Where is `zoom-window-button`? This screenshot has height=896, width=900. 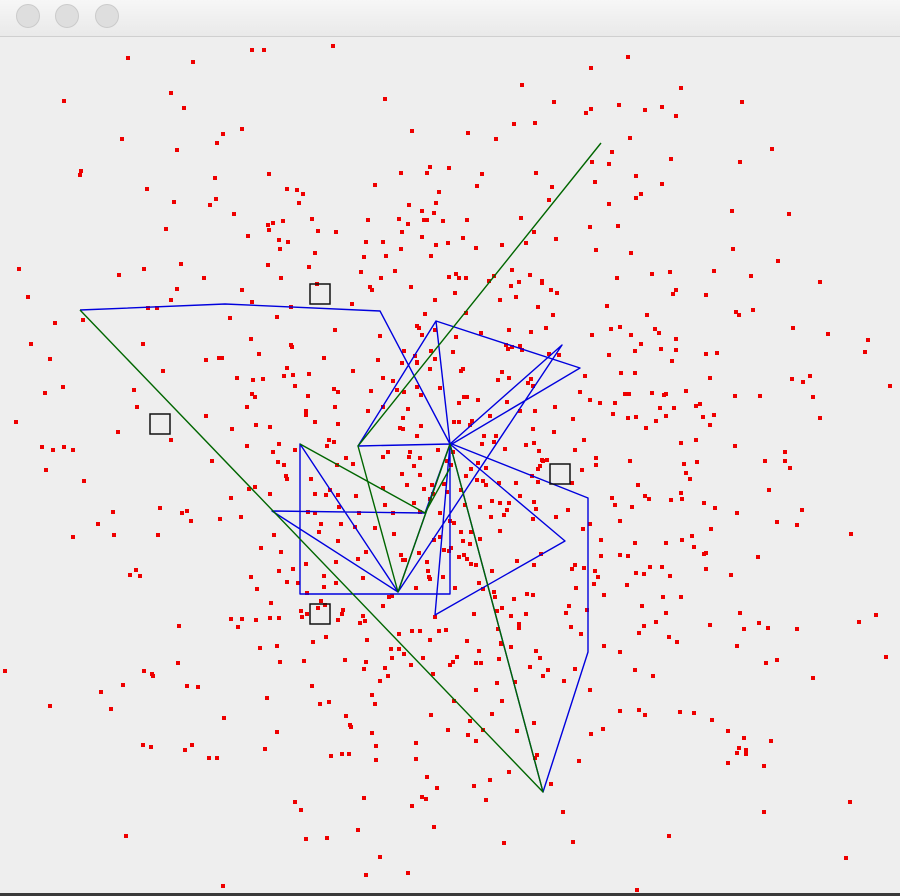 zoom-window-button is located at coordinates (107, 16).